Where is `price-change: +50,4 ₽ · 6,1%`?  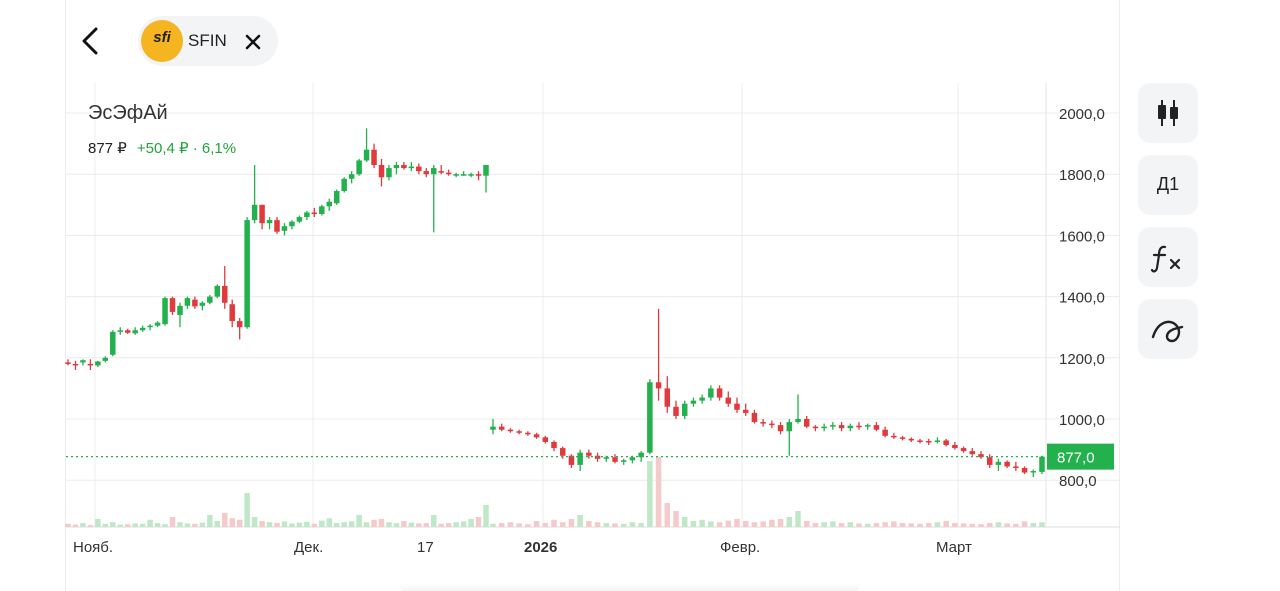 price-change: +50,4 ₽ · 6,1% is located at coordinates (186, 148).